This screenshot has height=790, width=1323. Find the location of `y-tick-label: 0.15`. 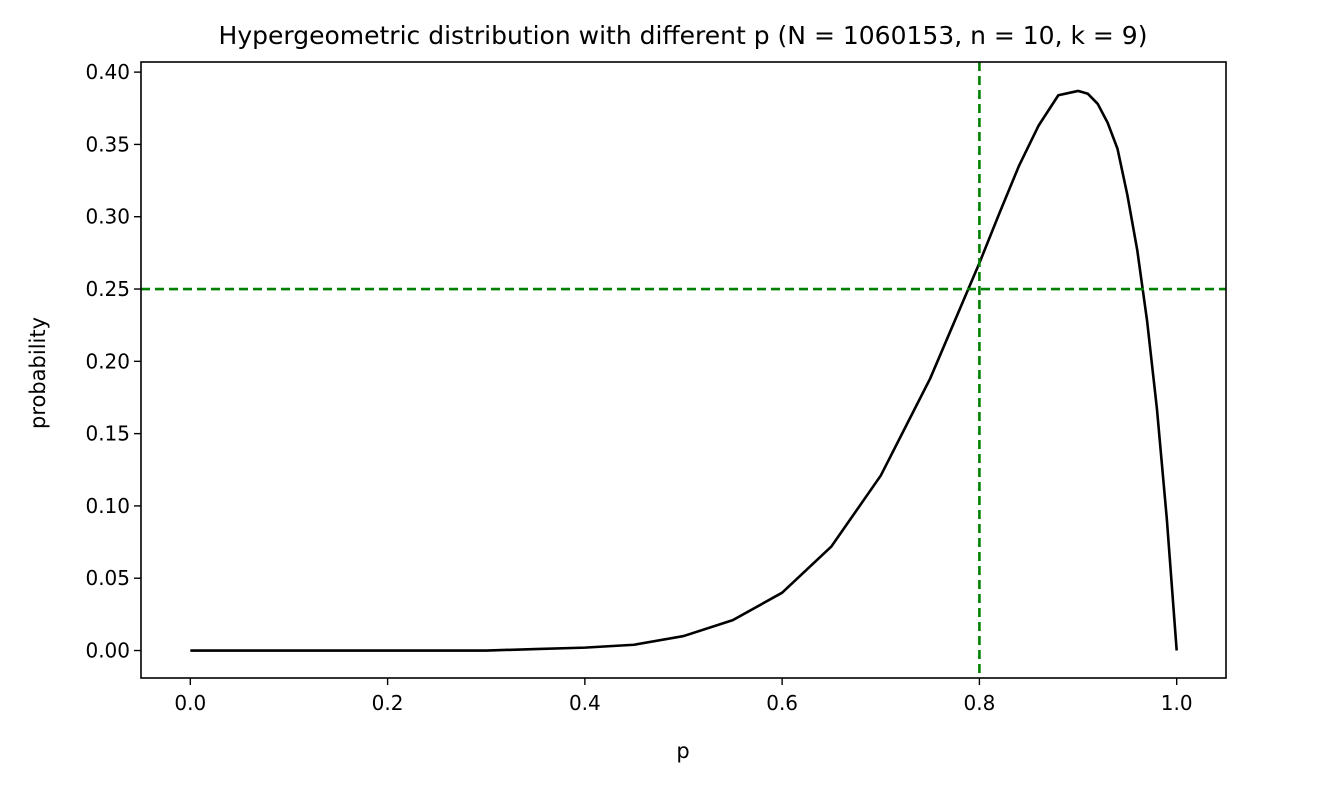

y-tick-label: 0.15 is located at coordinates (107, 434).